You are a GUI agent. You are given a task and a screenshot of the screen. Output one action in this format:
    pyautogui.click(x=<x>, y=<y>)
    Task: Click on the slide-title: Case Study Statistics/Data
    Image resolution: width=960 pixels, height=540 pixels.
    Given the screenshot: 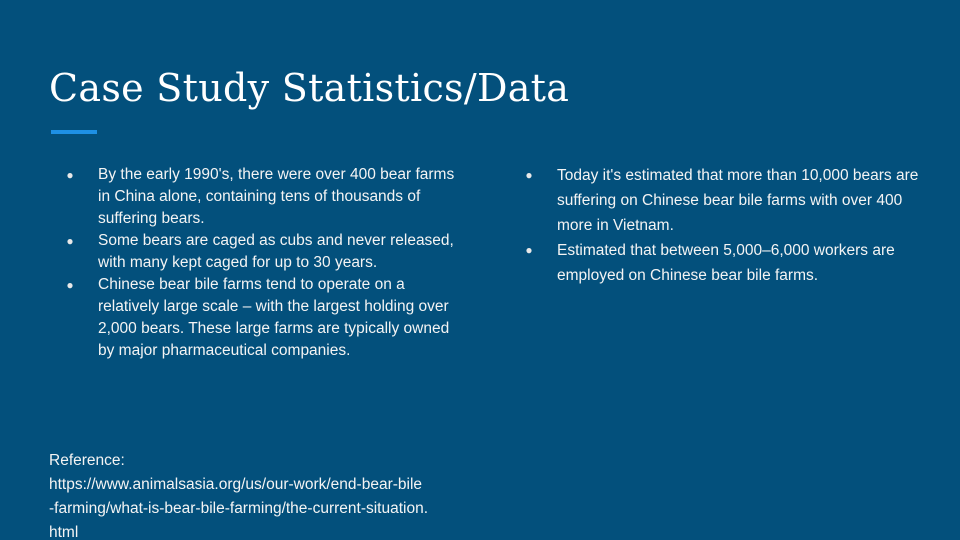 What is the action you would take?
    pyautogui.click(x=309, y=88)
    